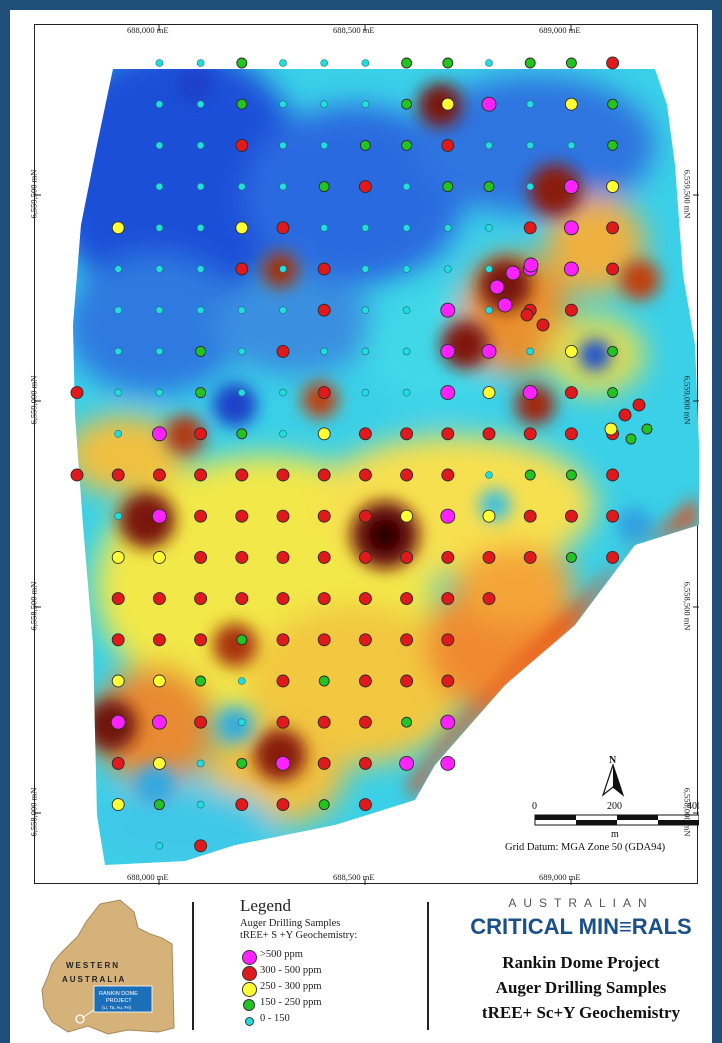 Image resolution: width=722 pixels, height=1043 pixels. What do you see at coordinates (354, 877) in the screenshot?
I see `bottom-coord-688500: 688,500 mE` at bounding box center [354, 877].